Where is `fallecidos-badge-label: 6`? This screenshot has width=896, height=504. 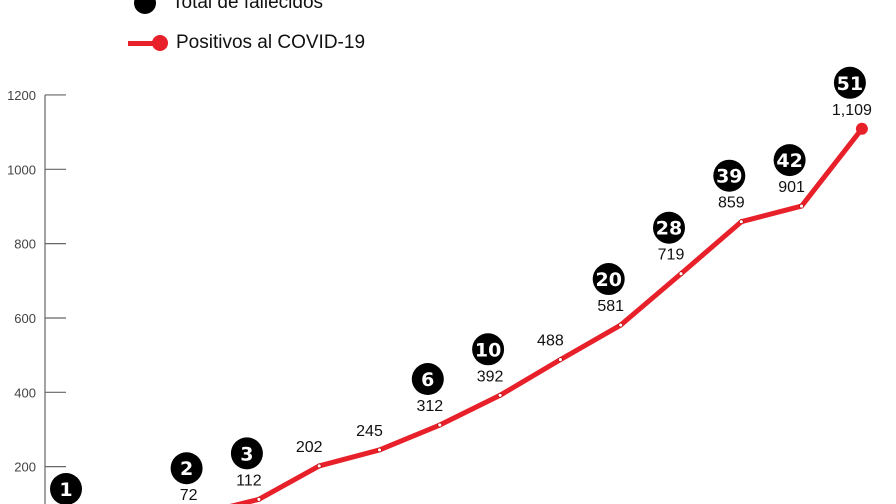 fallecidos-badge-label: 6 is located at coordinates (427, 380).